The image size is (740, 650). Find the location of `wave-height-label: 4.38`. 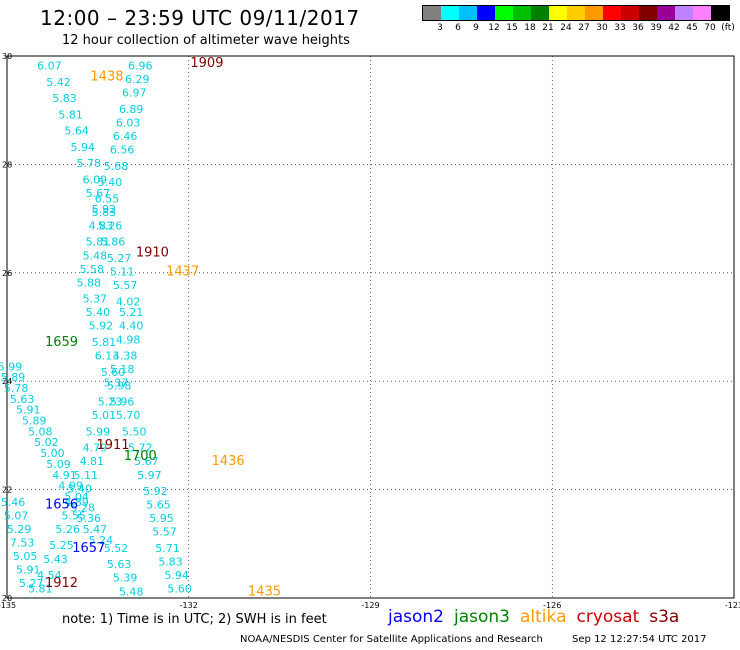

wave-height-label: 4.38 is located at coordinates (125, 356).